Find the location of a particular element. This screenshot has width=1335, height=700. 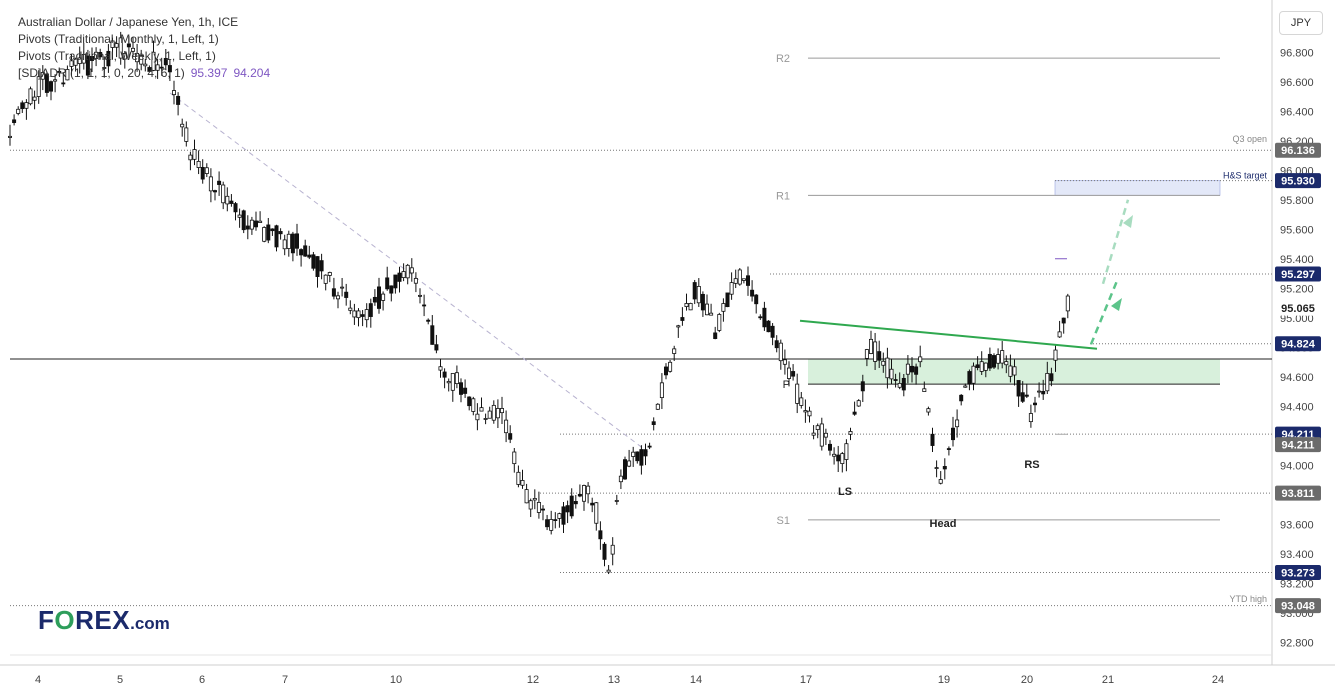

y-tick-label: 95.600 is located at coordinates (1297, 230).